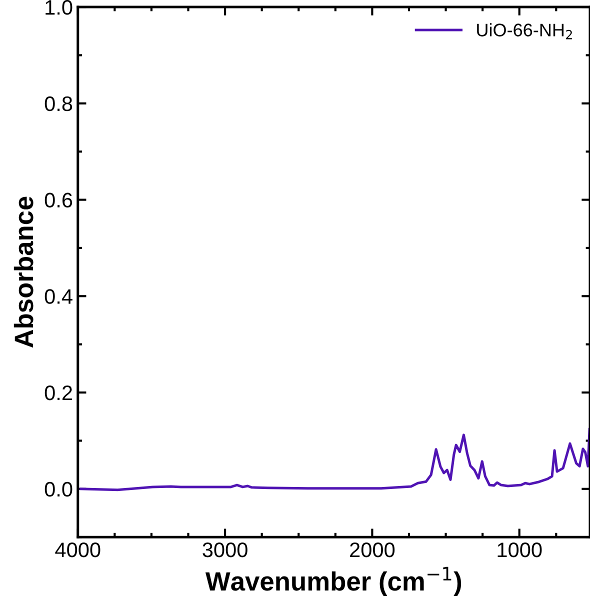 The image size is (590, 611). What do you see at coordinates (524, 31) in the screenshot?
I see `legend-label: UiO-66-NH$_{2}$` at bounding box center [524, 31].